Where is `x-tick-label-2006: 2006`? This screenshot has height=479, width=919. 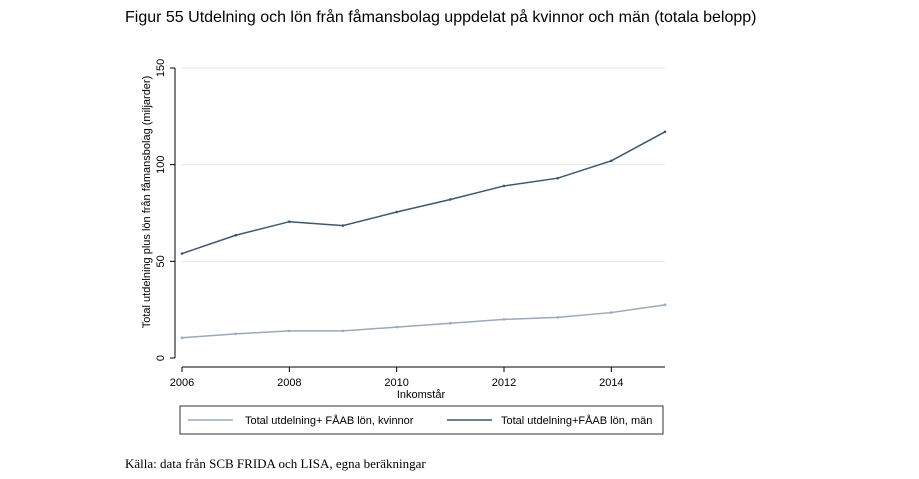 x-tick-label-2006: 2006 is located at coordinates (182, 383).